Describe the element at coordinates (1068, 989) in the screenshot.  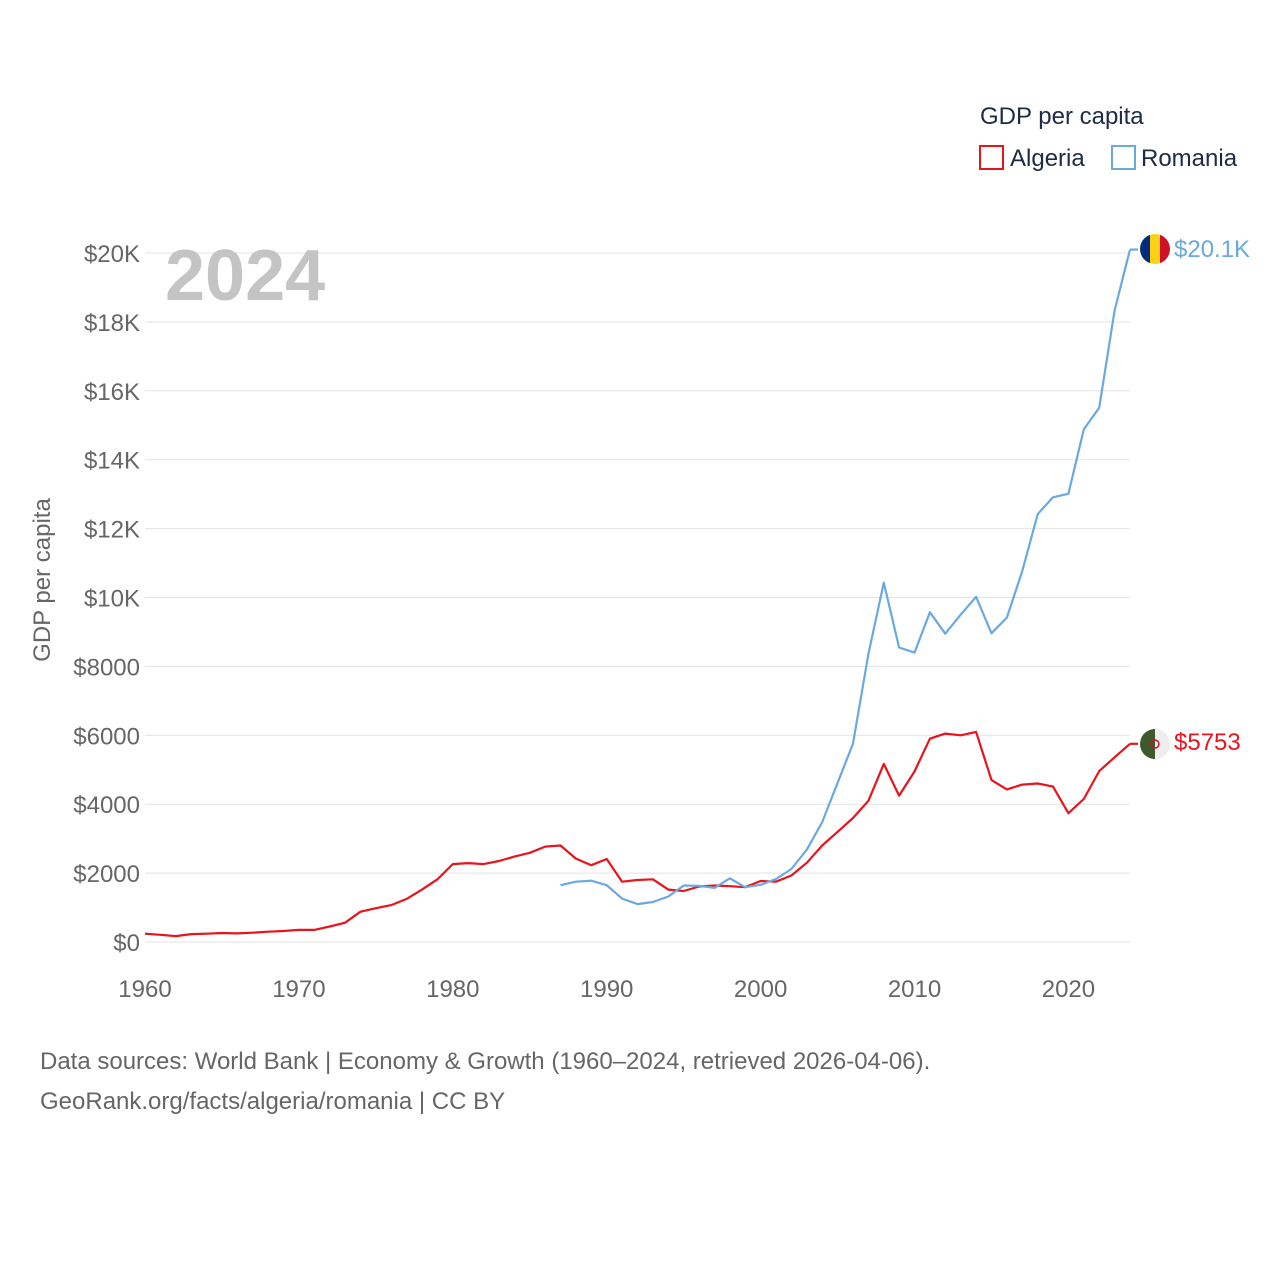
I see `x-tick-label: 2020` at that location.